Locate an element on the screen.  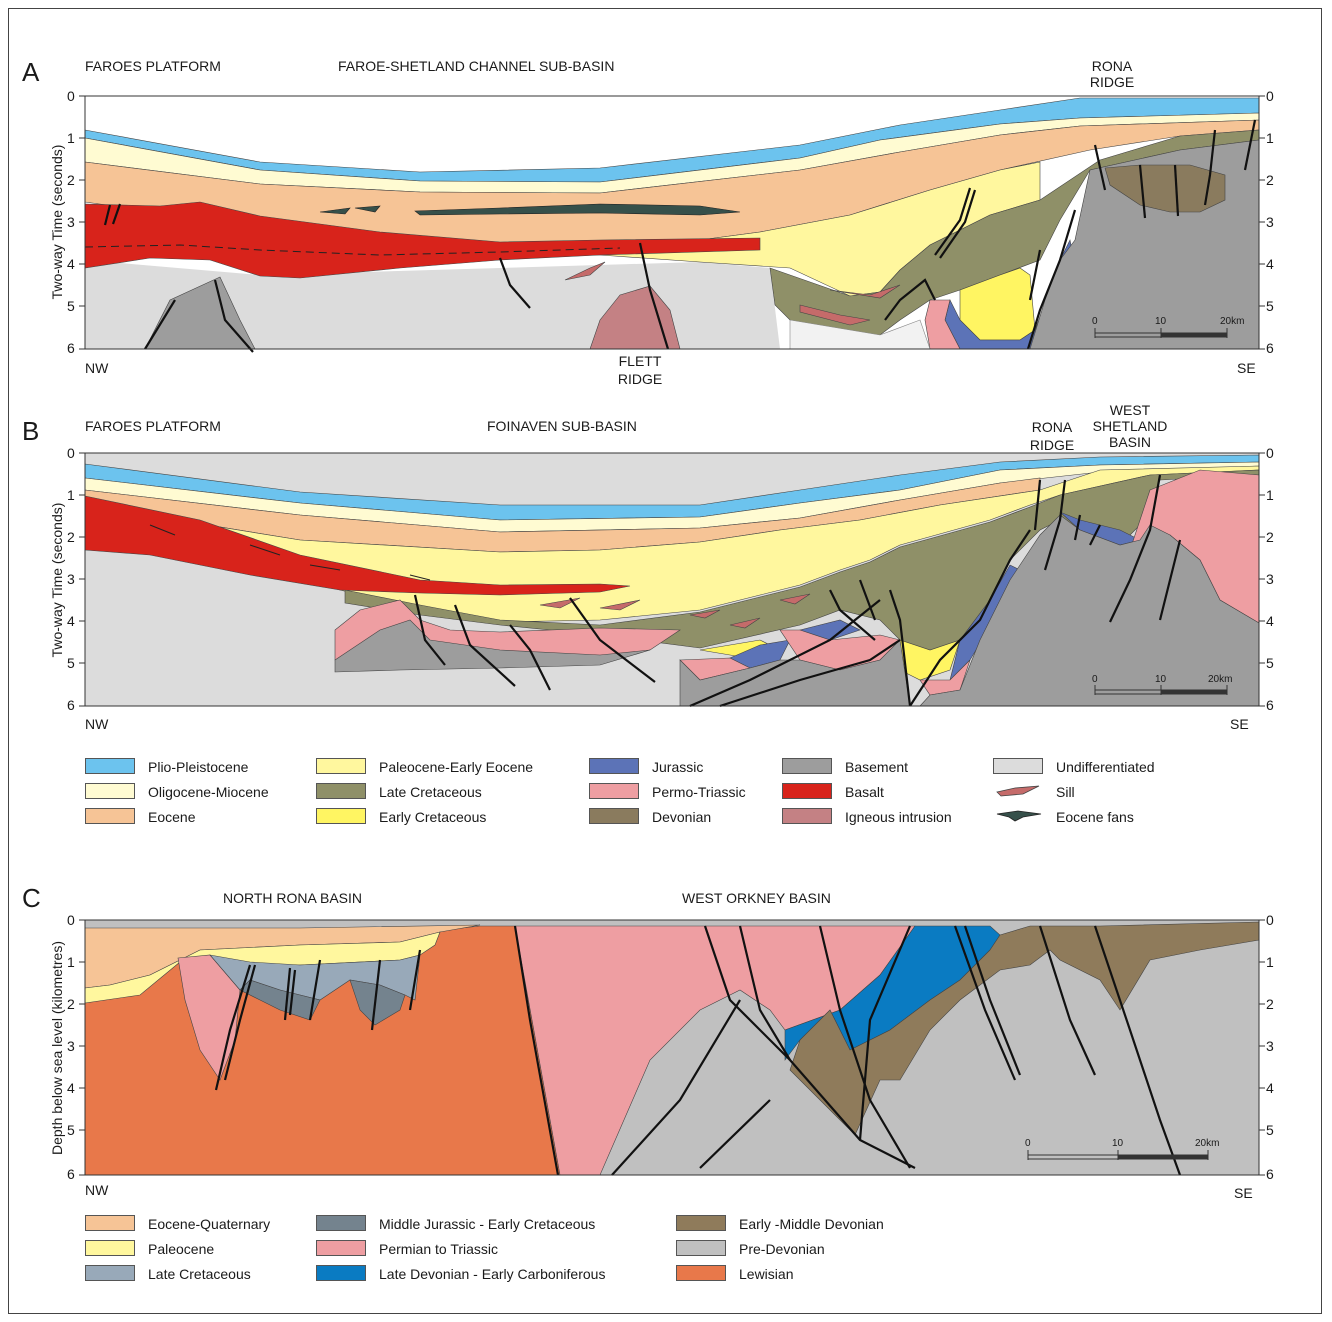
panel-a-tick-5-right: 5 is located at coordinates (1270, 306).